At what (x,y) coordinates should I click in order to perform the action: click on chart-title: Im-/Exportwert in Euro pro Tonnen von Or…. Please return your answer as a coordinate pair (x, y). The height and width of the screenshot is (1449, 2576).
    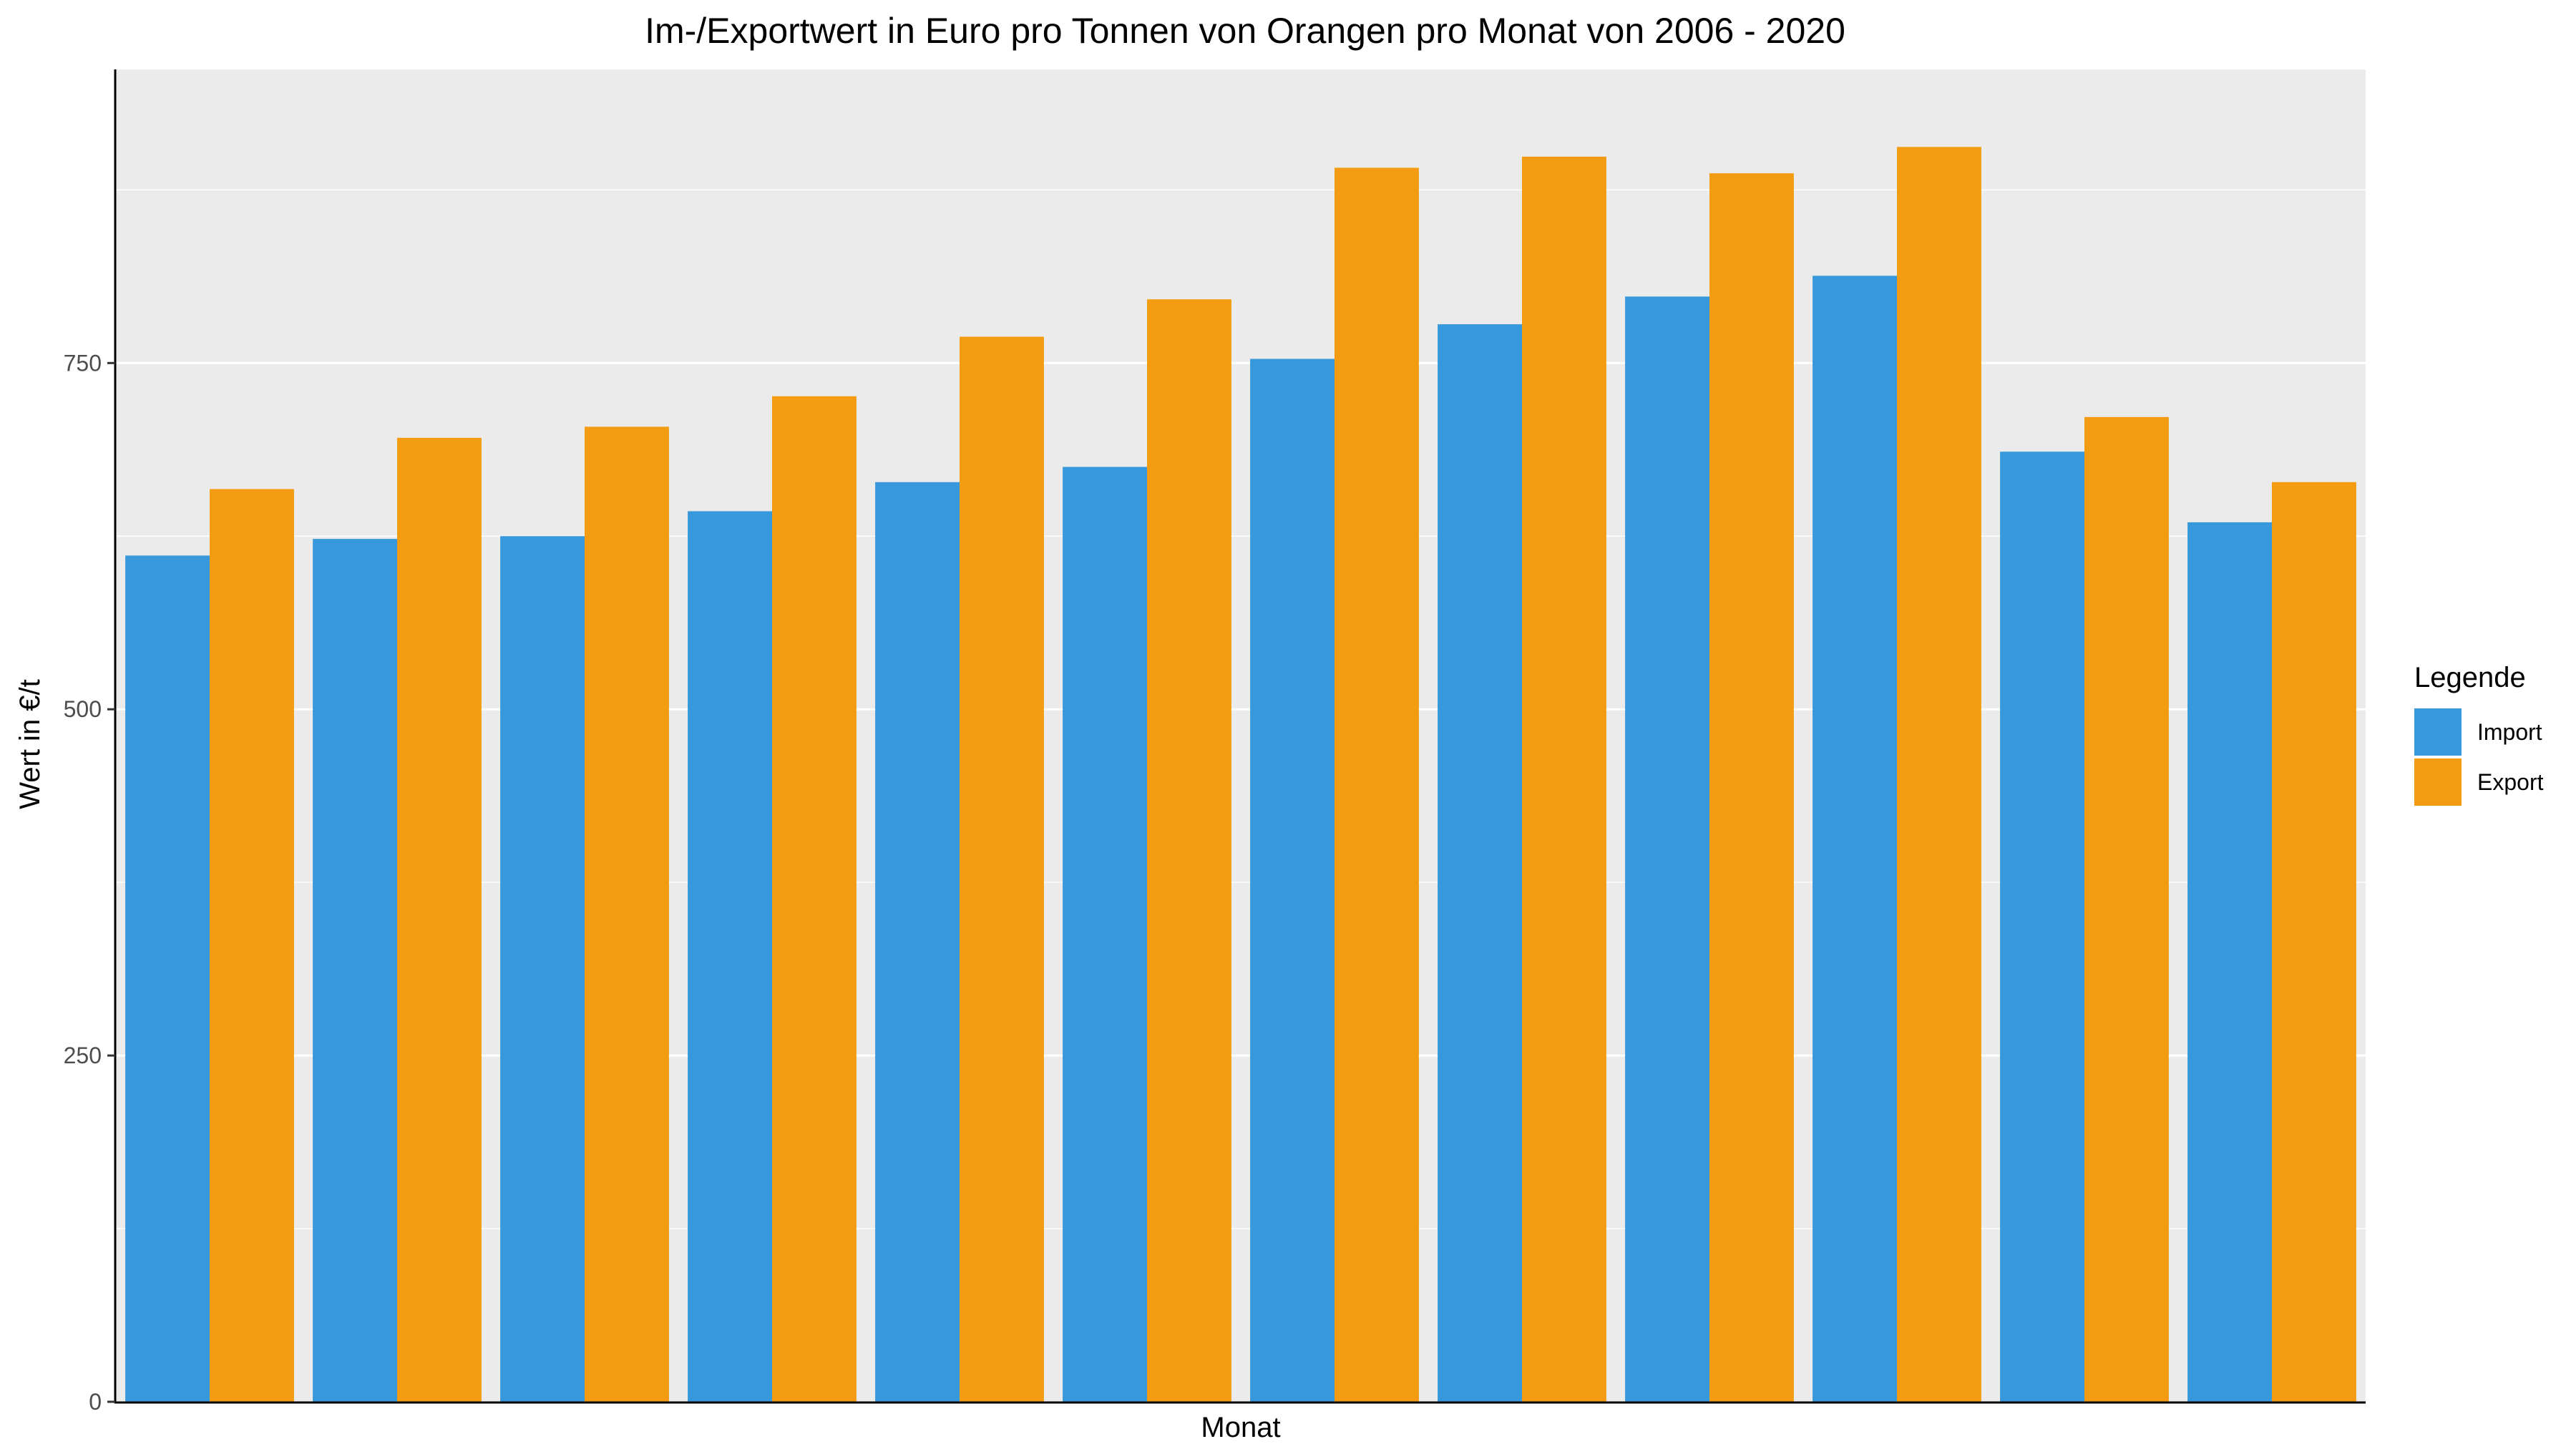
    Looking at the image, I should click on (1245, 31).